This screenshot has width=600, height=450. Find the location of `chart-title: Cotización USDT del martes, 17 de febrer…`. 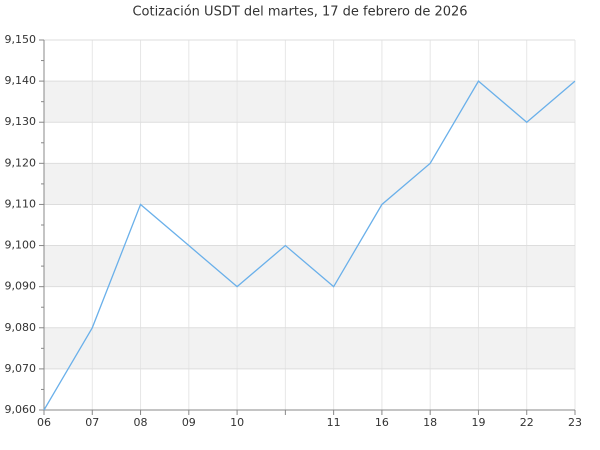

chart-title: Cotización USDT del martes, 17 de febrer… is located at coordinates (299, 12).